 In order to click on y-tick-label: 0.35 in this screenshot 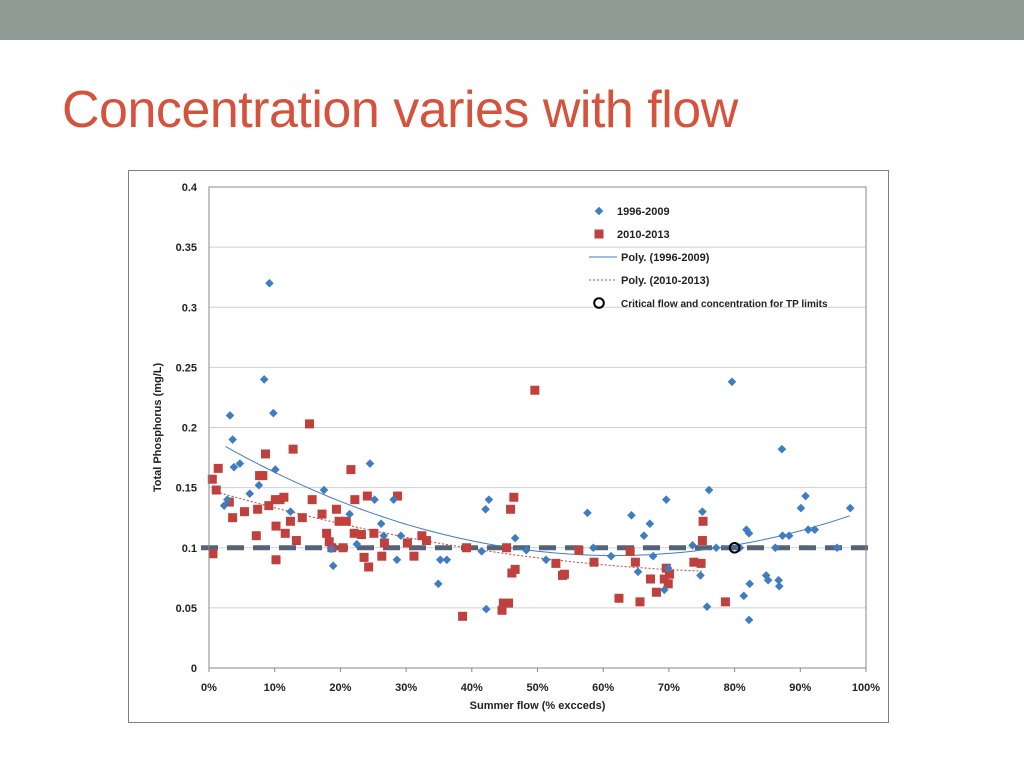, I will do `click(186, 248)`.